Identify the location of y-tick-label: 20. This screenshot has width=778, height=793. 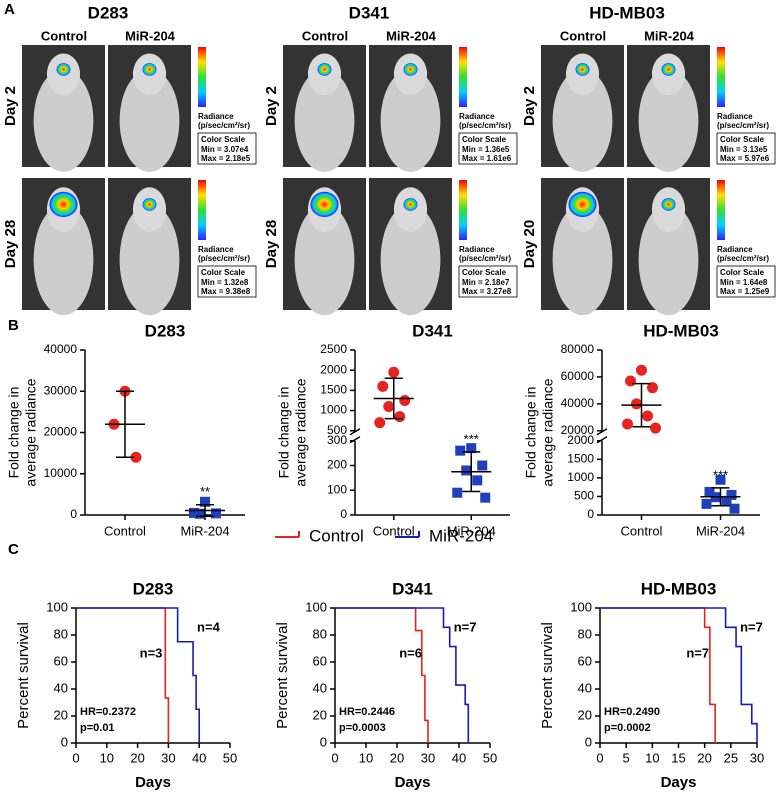
(61, 714).